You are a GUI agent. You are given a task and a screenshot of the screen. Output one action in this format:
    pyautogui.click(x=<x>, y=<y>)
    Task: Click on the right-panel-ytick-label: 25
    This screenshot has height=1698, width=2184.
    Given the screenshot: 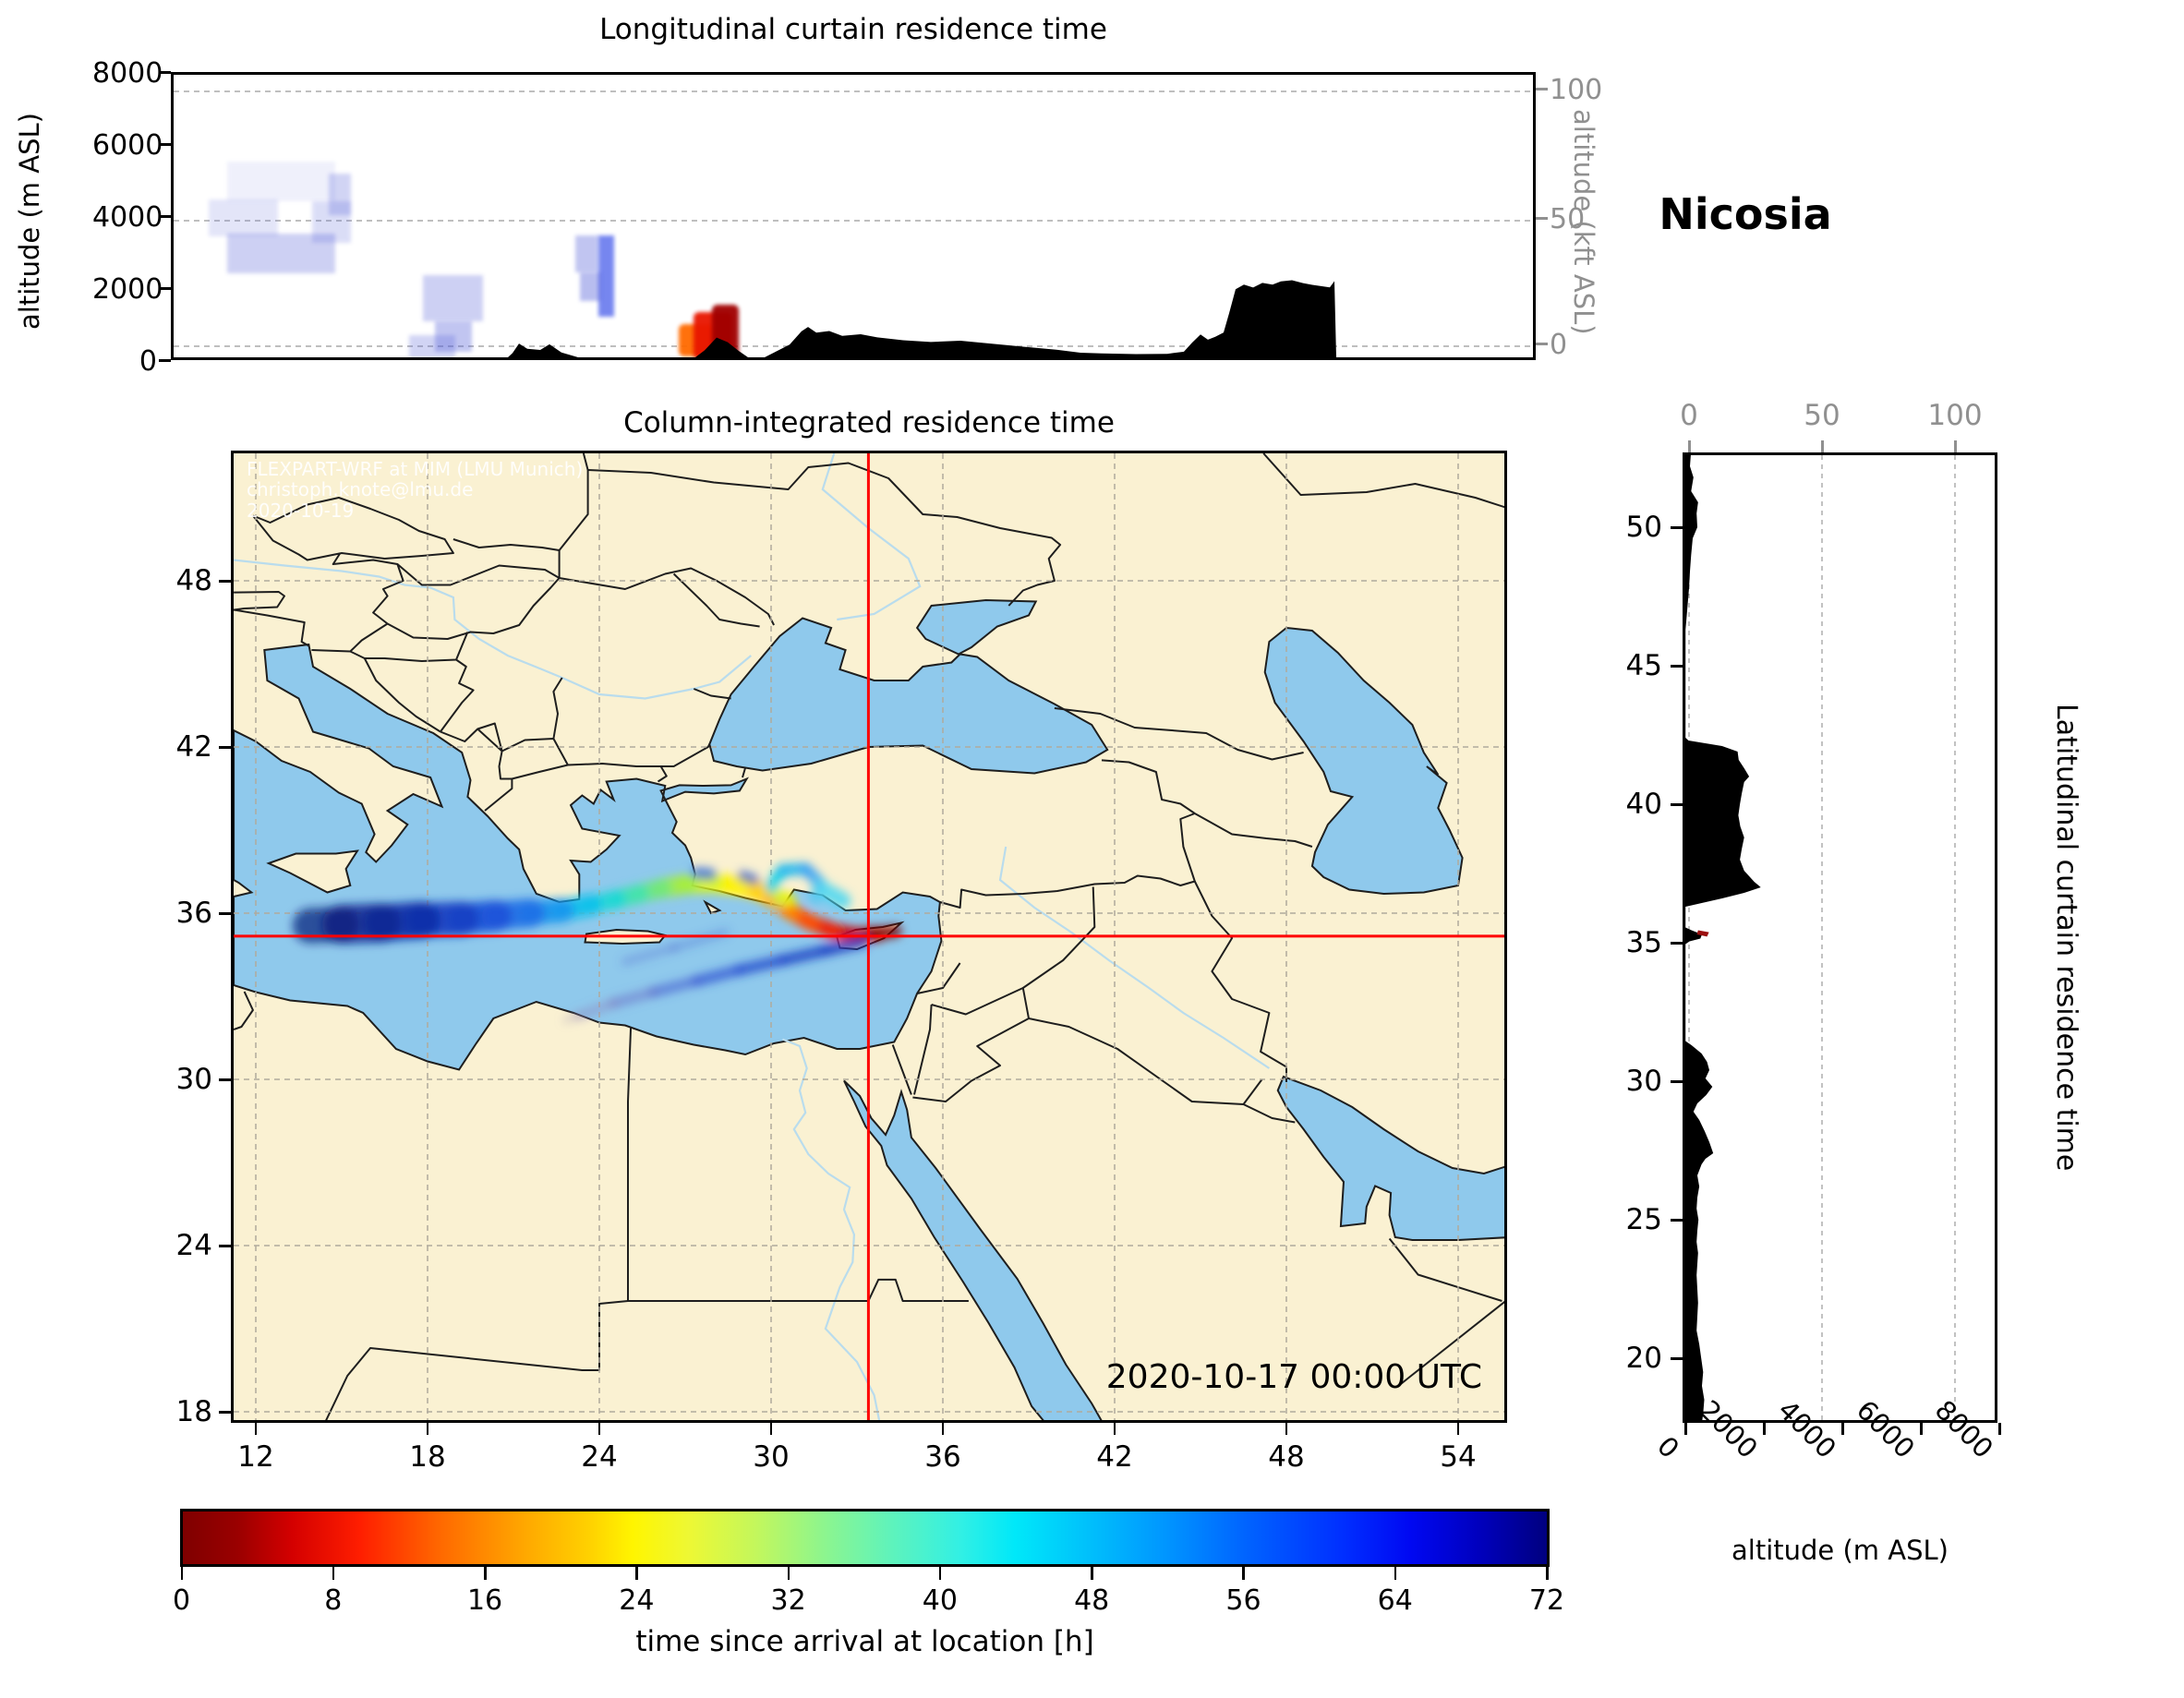 What is the action you would take?
    pyautogui.click(x=1643, y=1219)
    